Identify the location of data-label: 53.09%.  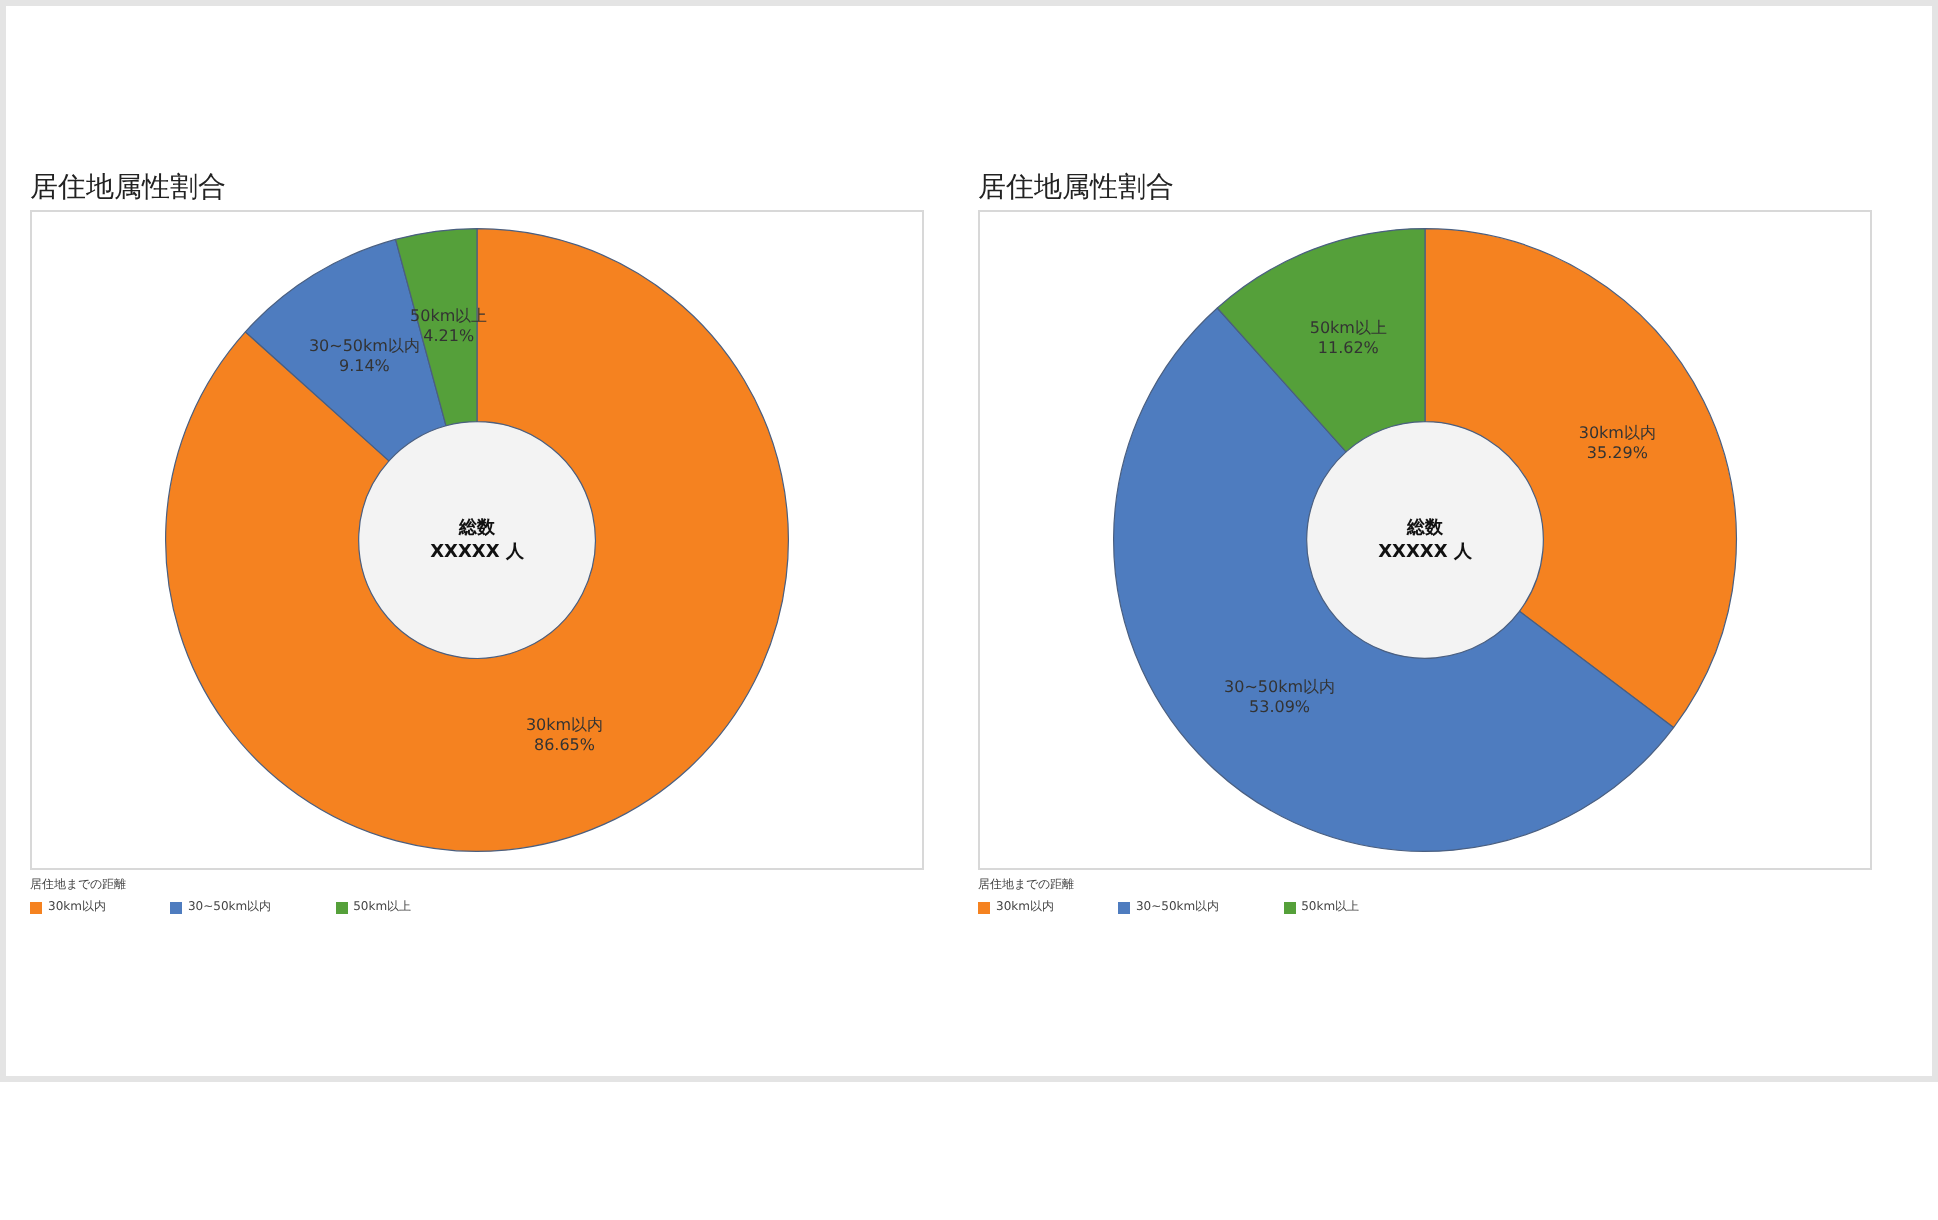
(1280, 707).